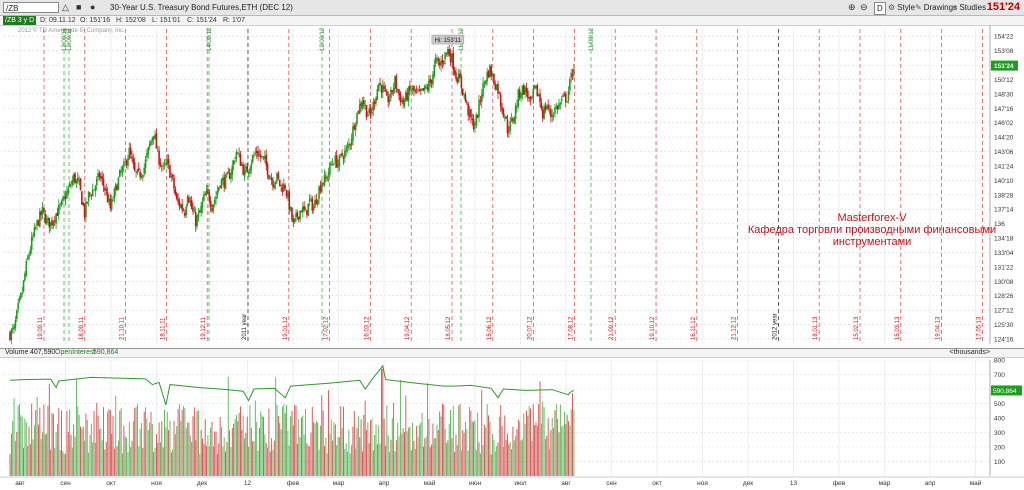  What do you see at coordinates (31, 7) in the screenshot?
I see `symbol-input: /ZB` at bounding box center [31, 7].